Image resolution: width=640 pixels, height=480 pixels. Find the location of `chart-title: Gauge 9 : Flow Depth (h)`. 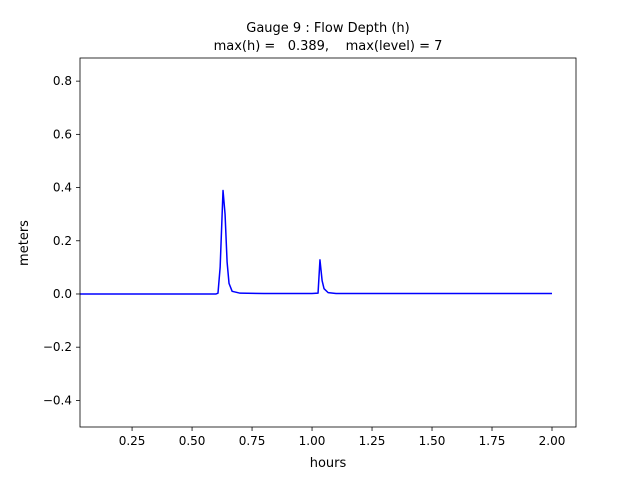

chart-title: Gauge 9 : Flow Depth (h) is located at coordinates (328, 28).